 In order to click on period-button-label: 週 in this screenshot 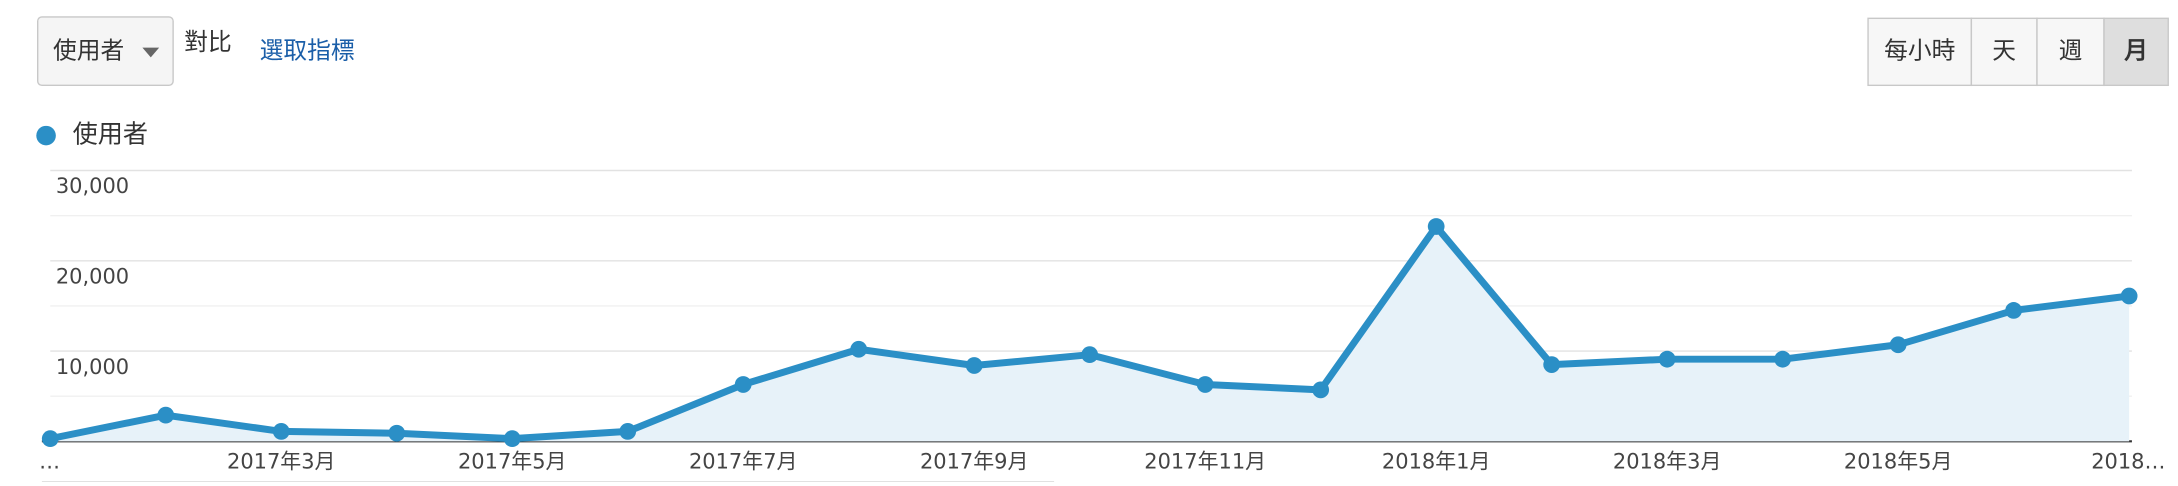, I will do `click(2071, 50)`.